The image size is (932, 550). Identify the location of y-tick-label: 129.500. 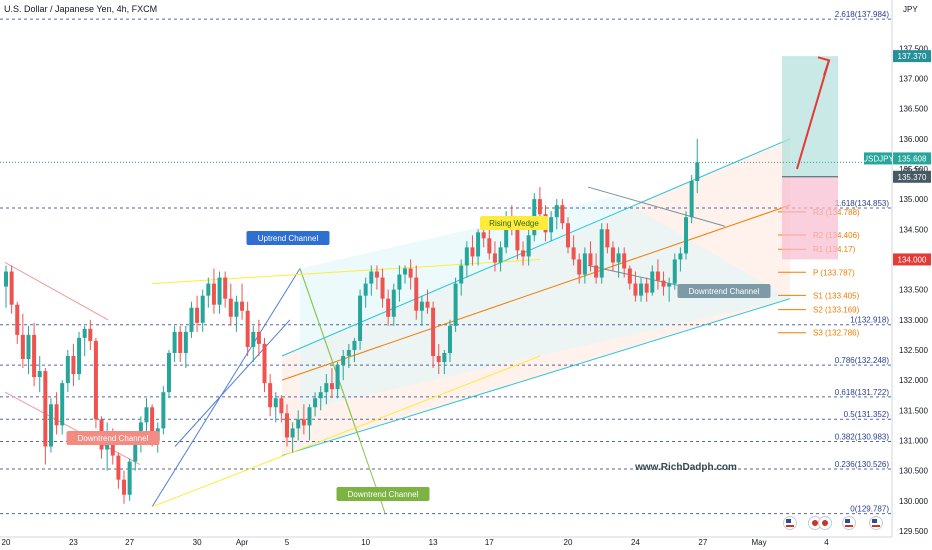
(913, 531).